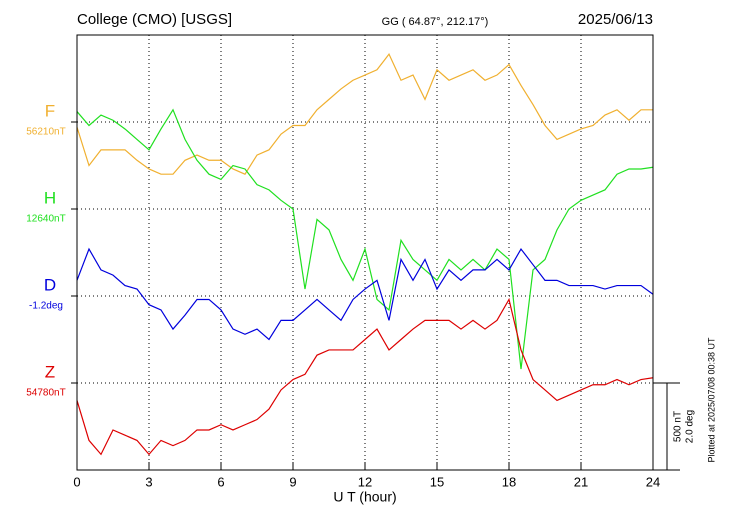 This screenshot has height=520, width=730. I want to click on x-tick-label: 6, so click(220, 481).